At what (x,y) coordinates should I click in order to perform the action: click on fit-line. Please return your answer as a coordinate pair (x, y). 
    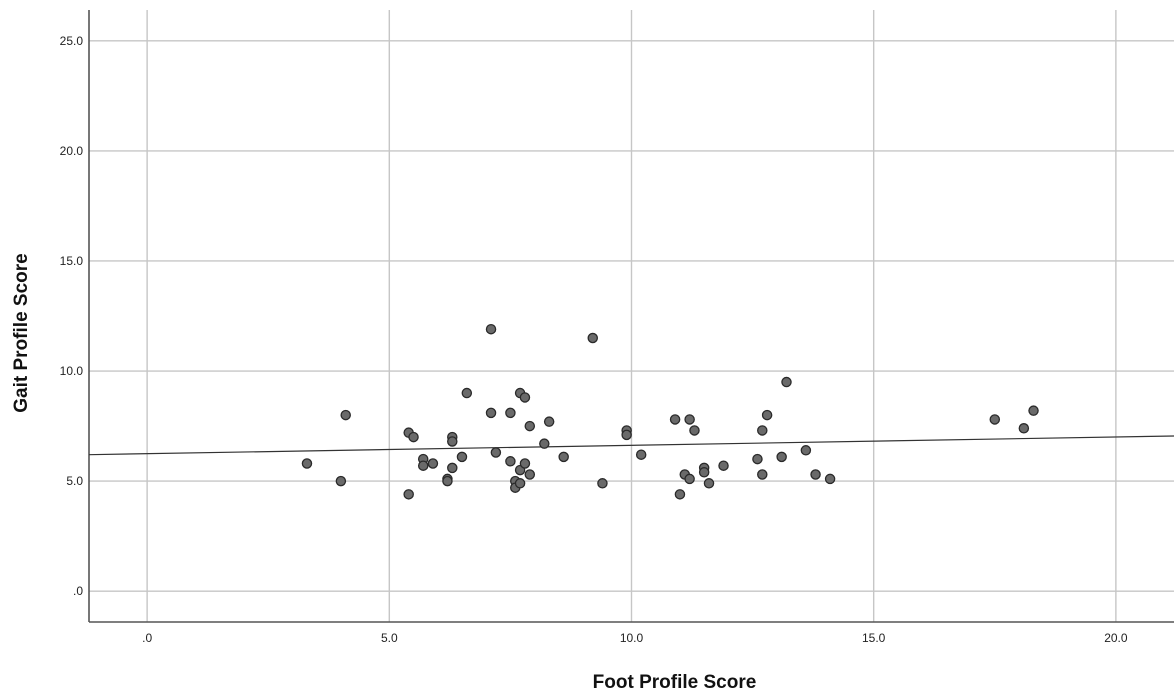
    Looking at the image, I should click on (631, 445).